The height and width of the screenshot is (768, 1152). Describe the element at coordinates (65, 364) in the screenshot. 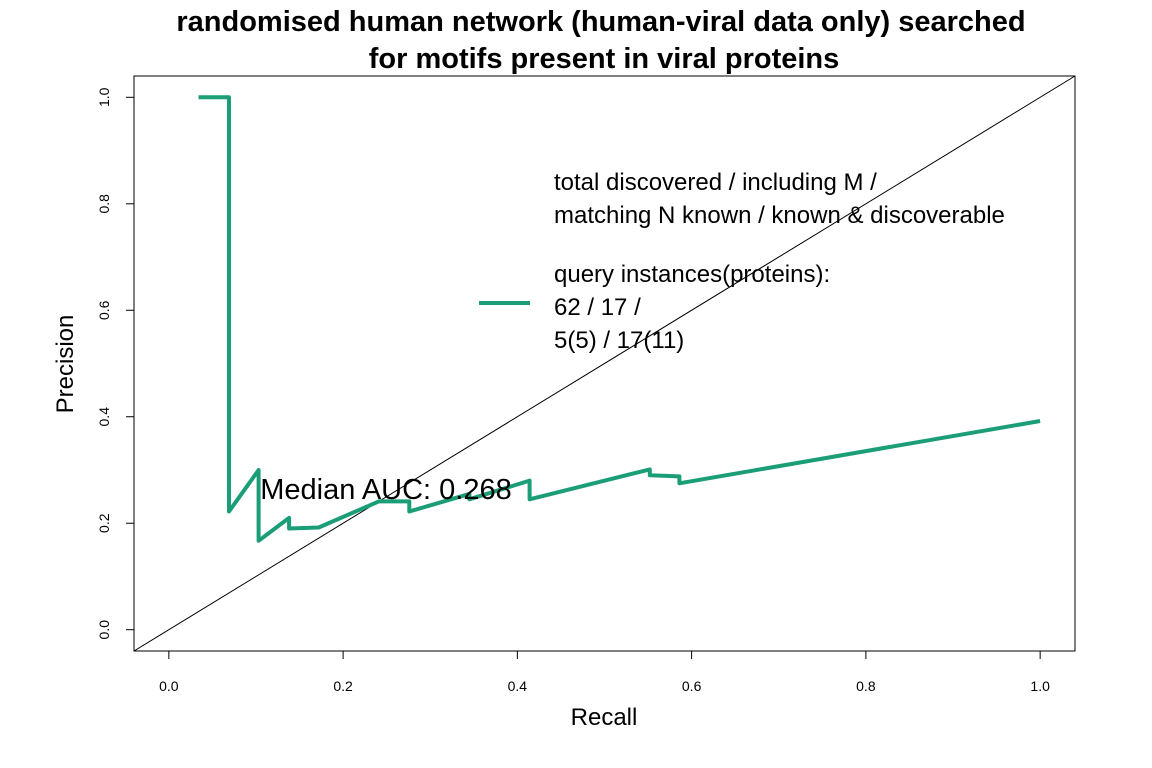

I see `y-axis-label: Precision` at that location.